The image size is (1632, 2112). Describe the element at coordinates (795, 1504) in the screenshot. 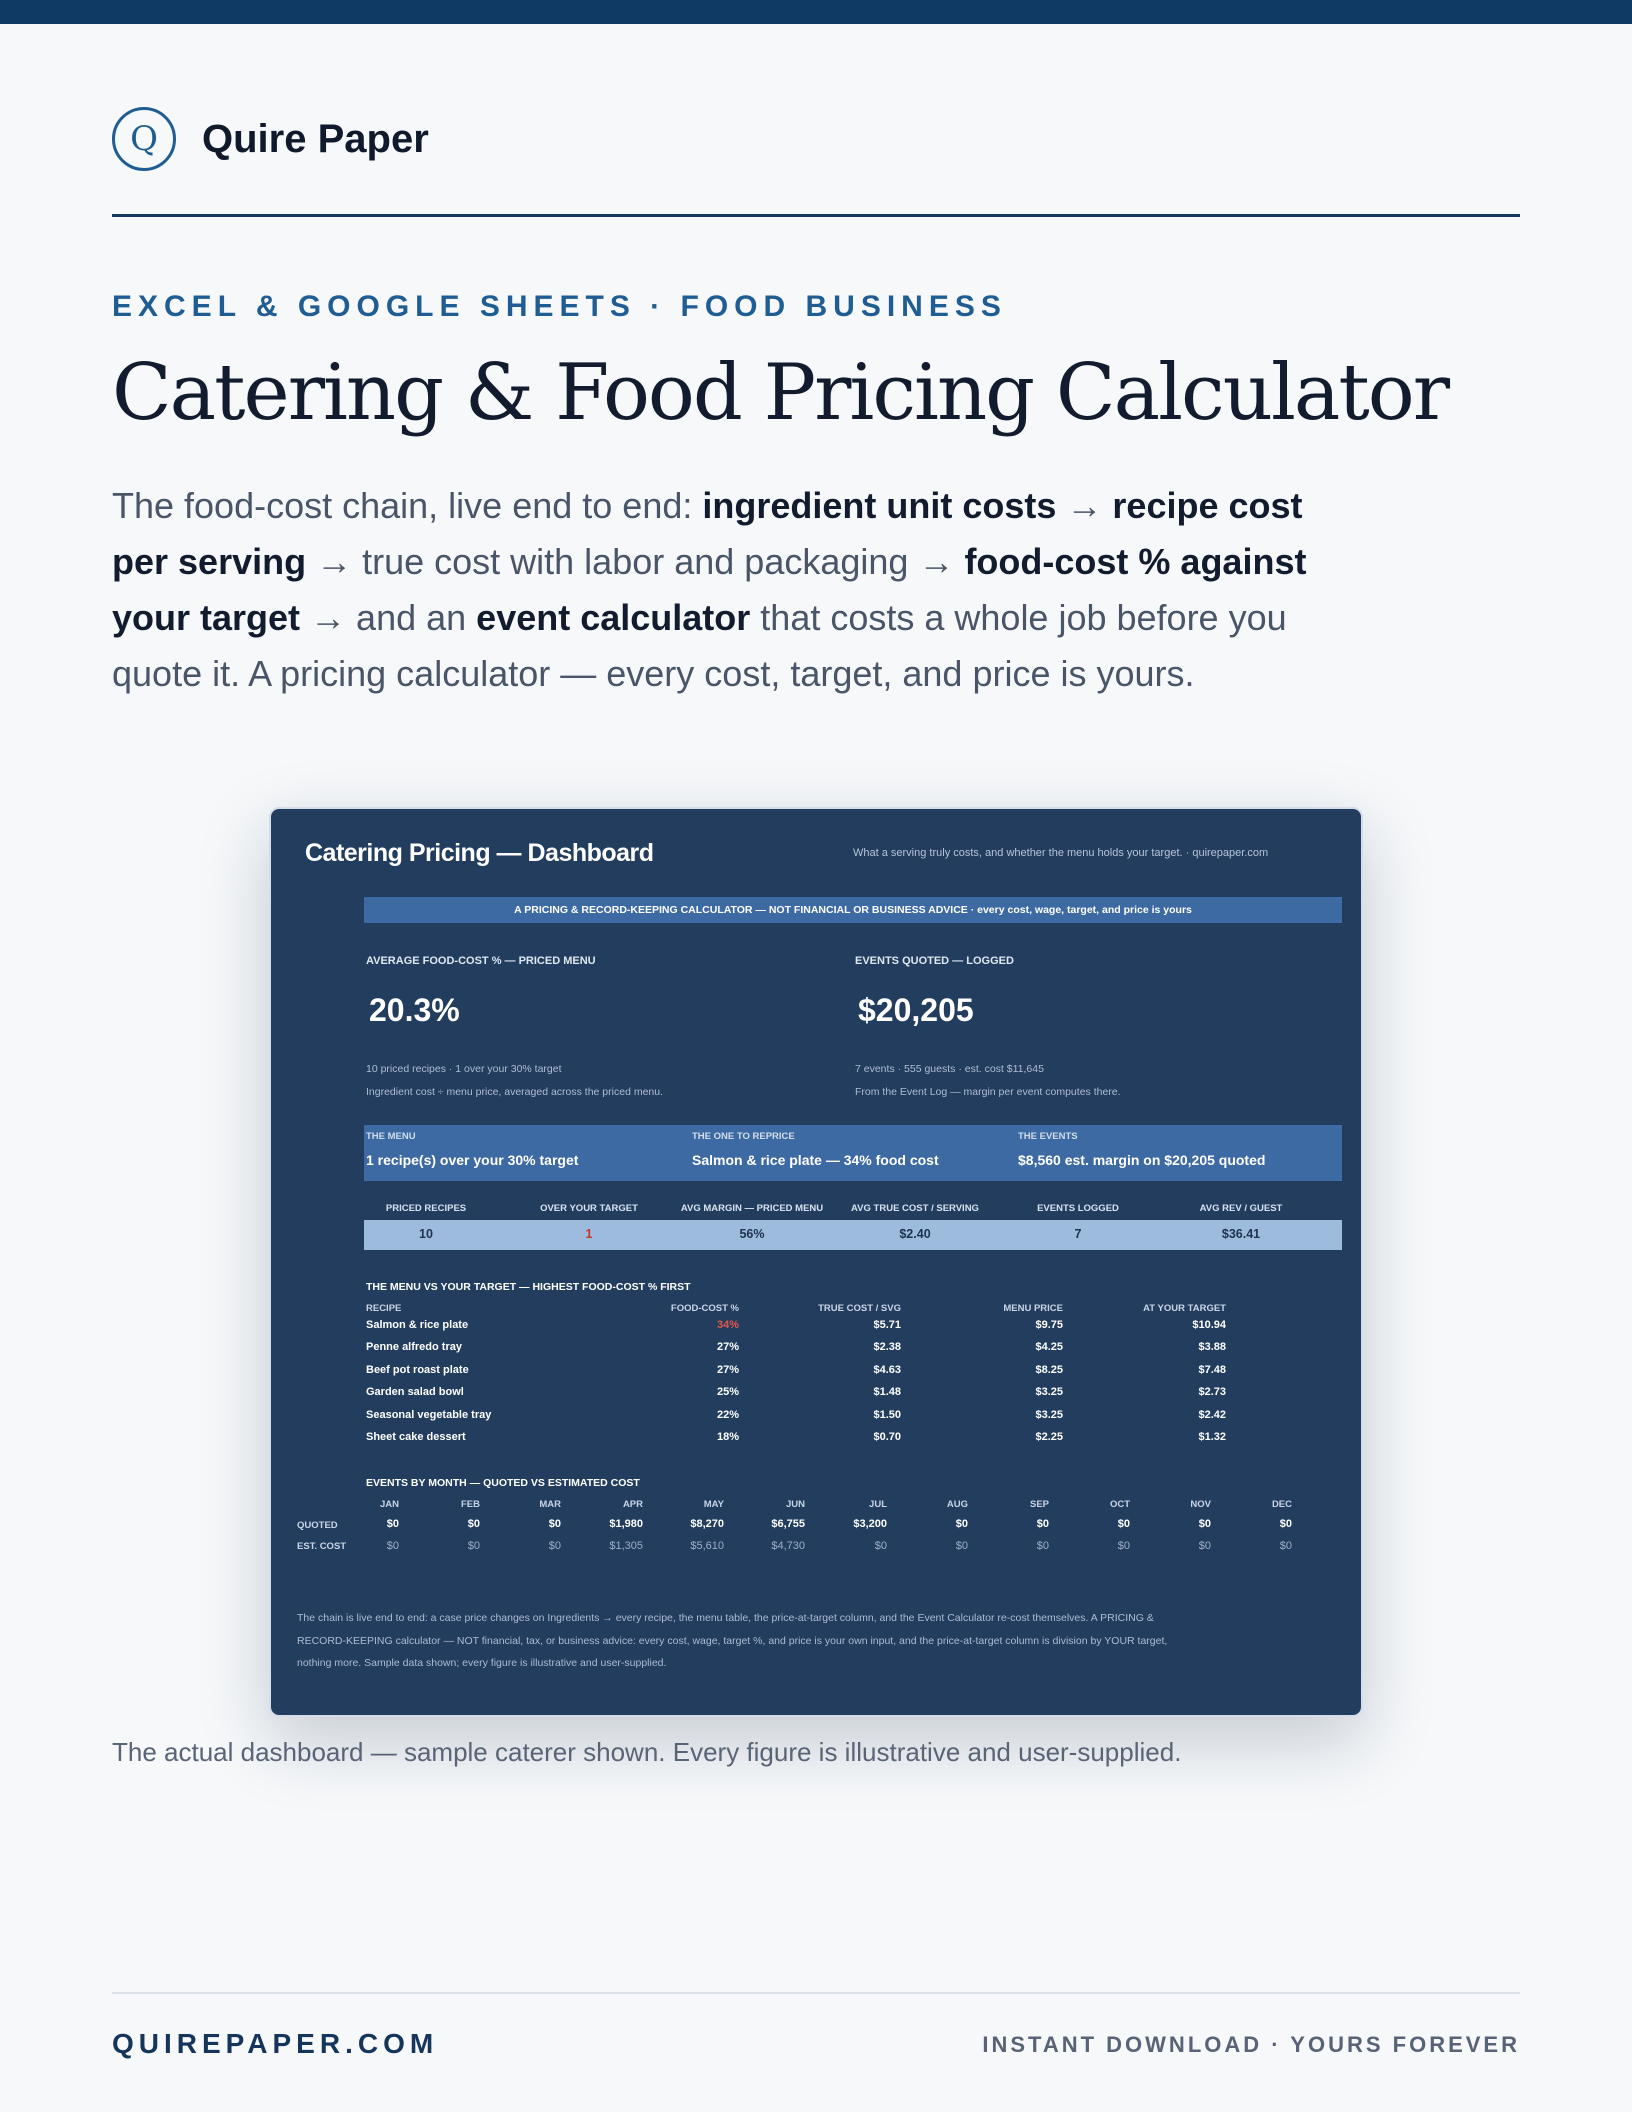

I see `month-label: JUN` at that location.